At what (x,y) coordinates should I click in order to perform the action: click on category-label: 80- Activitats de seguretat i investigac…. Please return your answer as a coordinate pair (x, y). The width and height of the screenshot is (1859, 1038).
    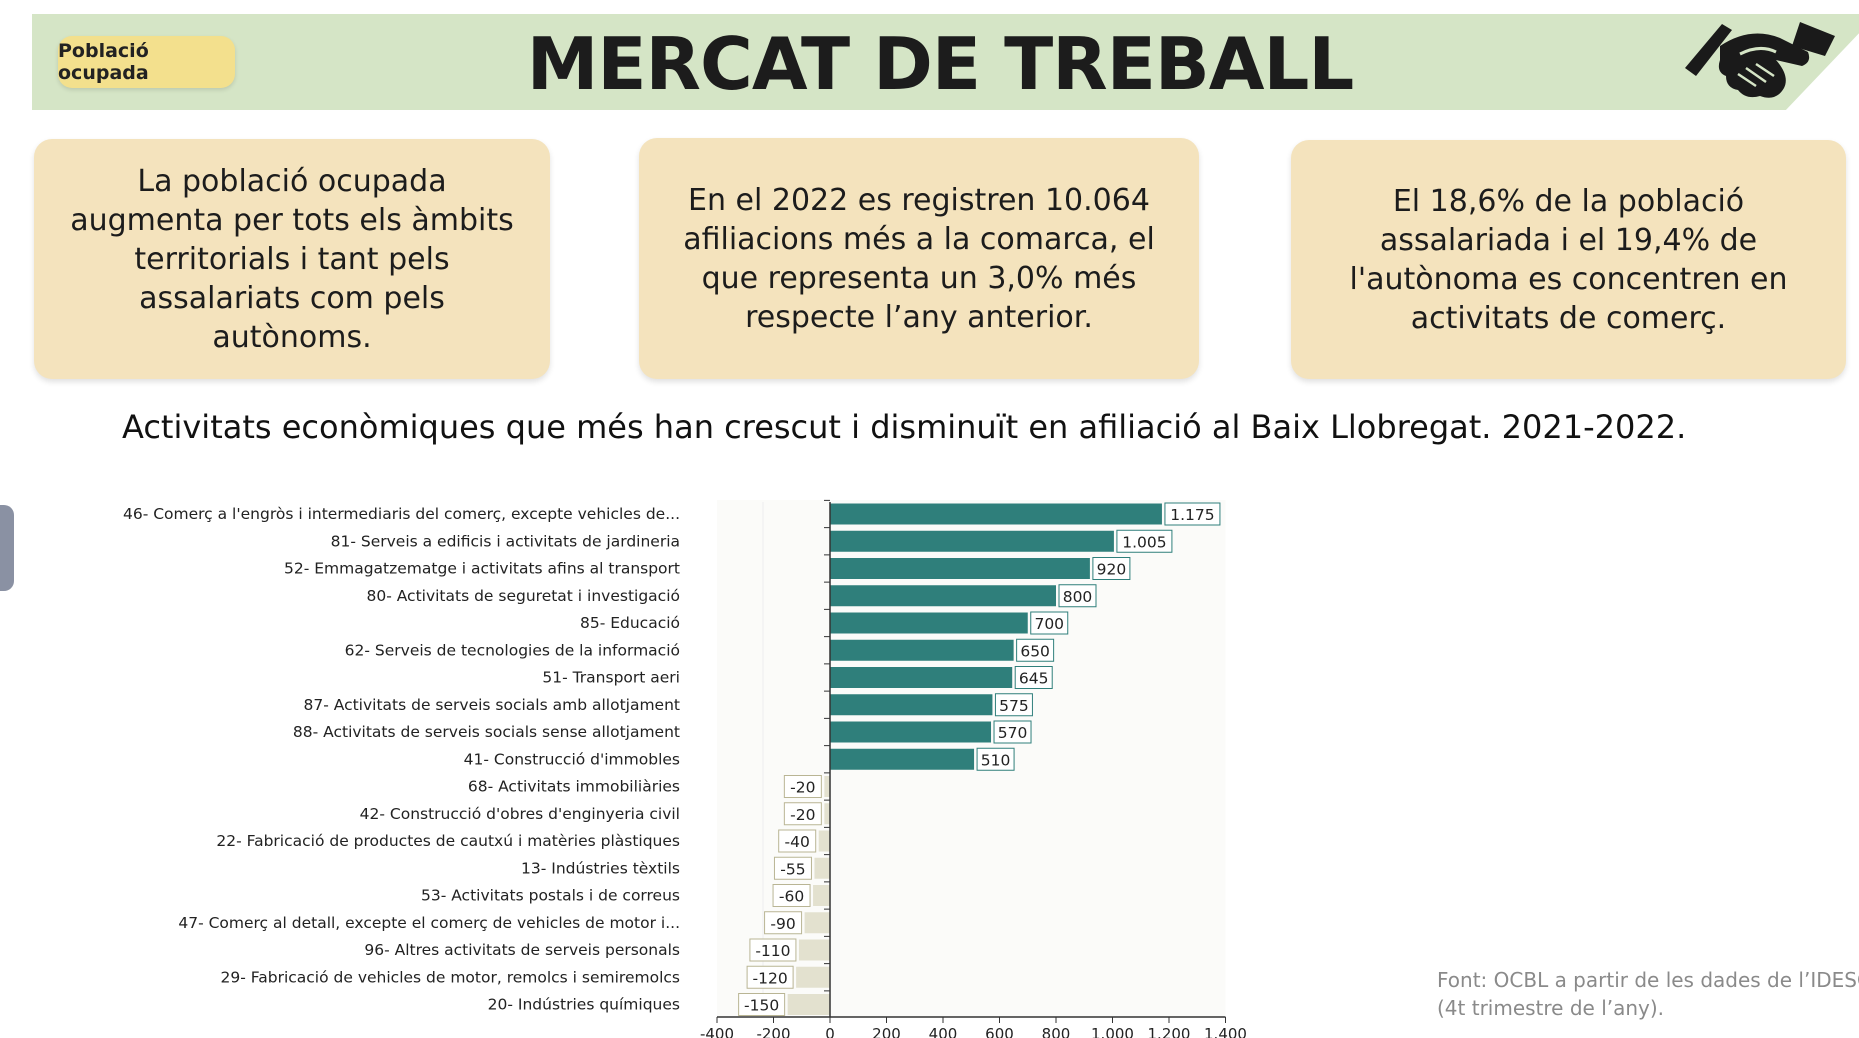
    Looking at the image, I should click on (523, 596).